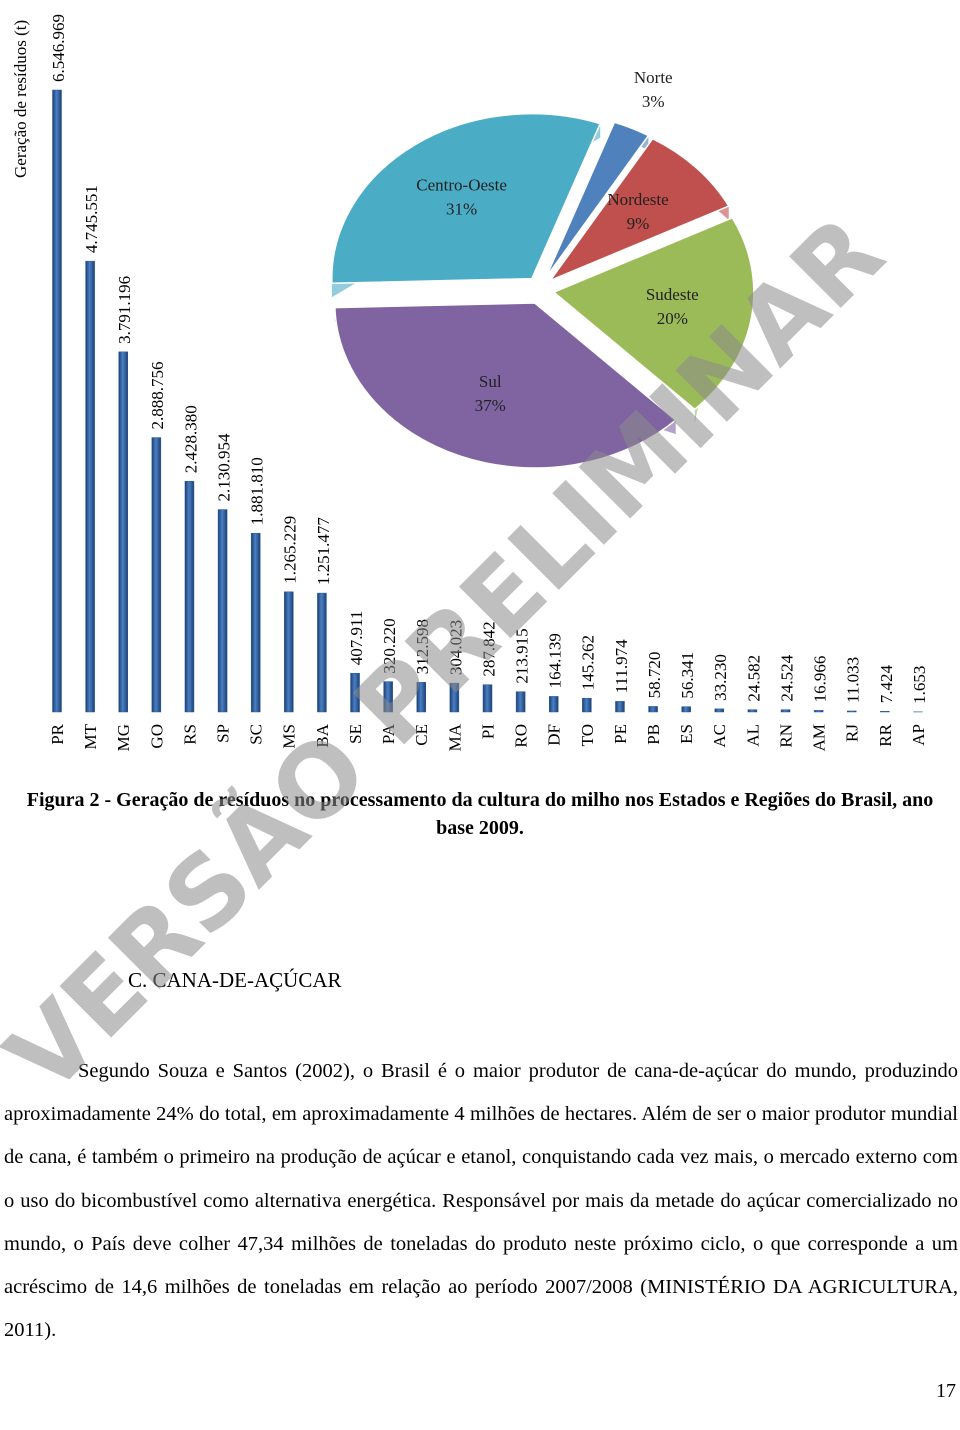 The width and height of the screenshot is (960, 1430). What do you see at coordinates (672, 318) in the screenshot?
I see `pie-value-label: 20%` at bounding box center [672, 318].